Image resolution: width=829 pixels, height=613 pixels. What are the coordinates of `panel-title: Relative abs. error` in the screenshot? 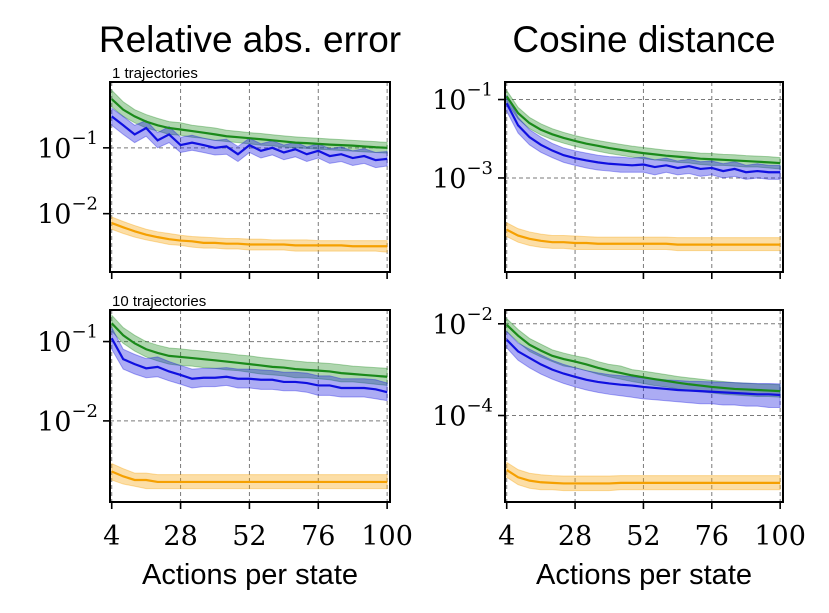 It's located at (250, 39).